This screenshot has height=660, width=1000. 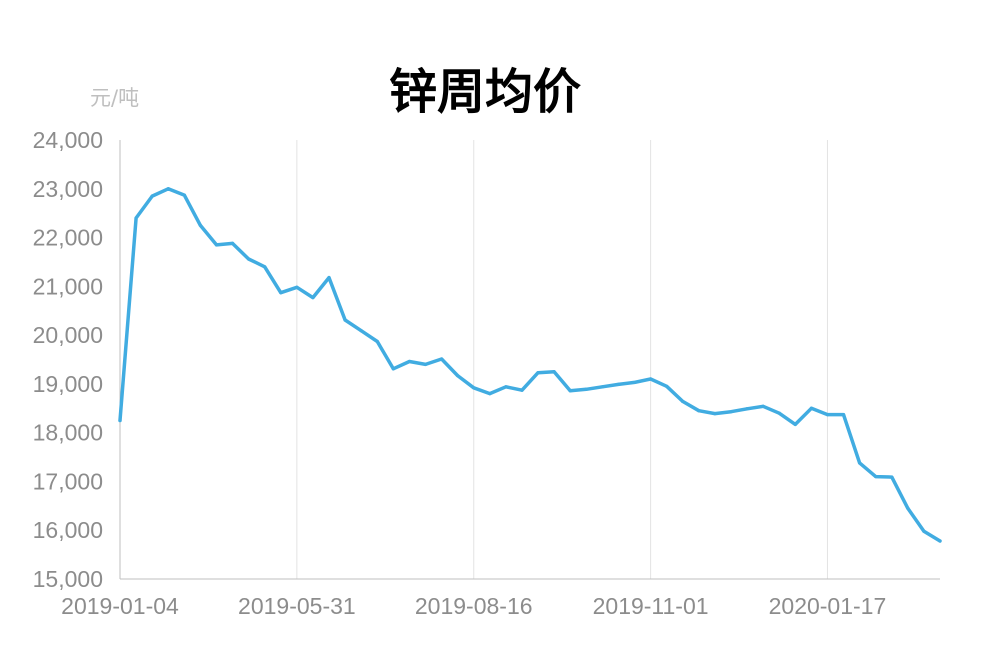 What do you see at coordinates (68, 579) in the screenshot?
I see `y-tick-label: 15,000` at bounding box center [68, 579].